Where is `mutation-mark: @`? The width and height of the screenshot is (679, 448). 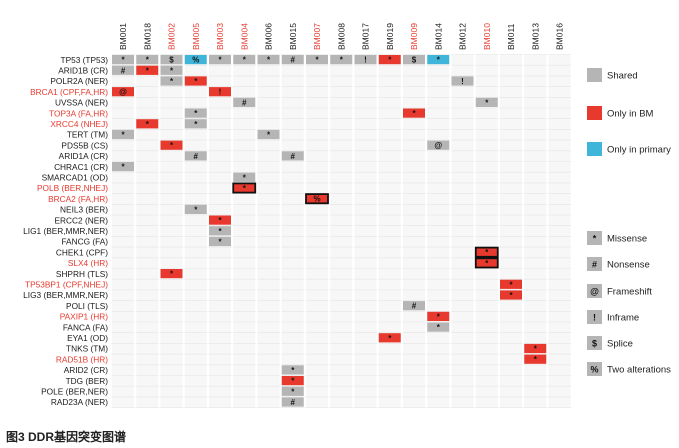
mutation-mark: @ is located at coordinates (438, 145).